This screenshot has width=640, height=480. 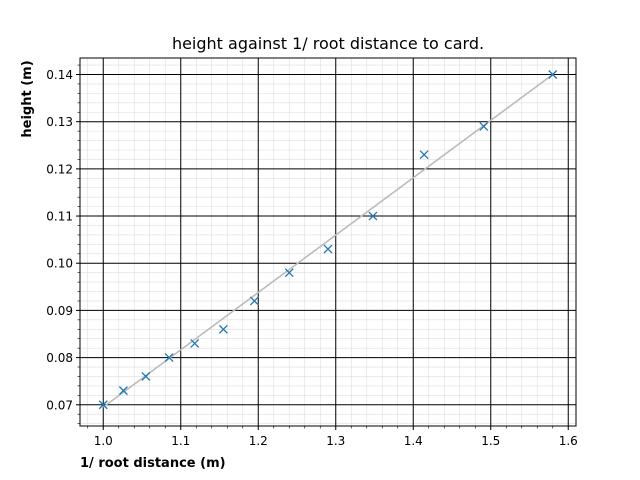 I want to click on x-tick-label: 1.3, so click(x=335, y=441).